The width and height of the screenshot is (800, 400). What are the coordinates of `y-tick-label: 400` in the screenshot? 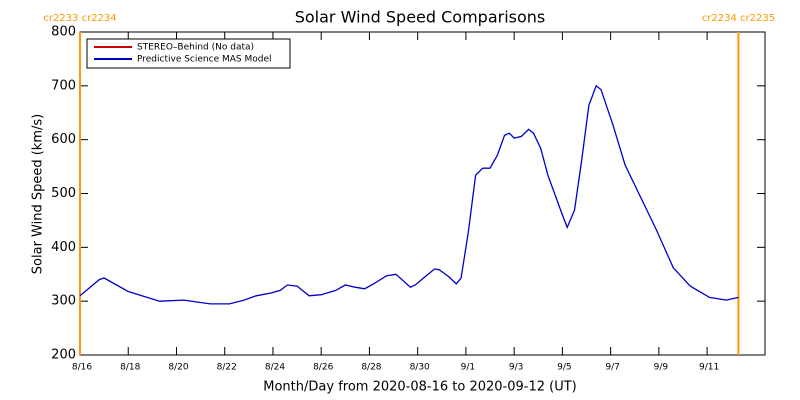 It's located at (63, 247).